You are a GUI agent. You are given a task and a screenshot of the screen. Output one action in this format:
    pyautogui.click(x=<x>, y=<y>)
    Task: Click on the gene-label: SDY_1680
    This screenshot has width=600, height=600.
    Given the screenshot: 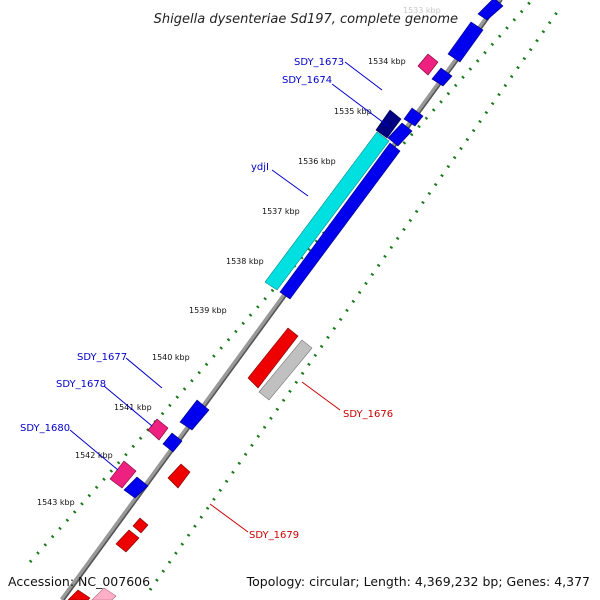 What is the action you would take?
    pyautogui.click(x=45, y=428)
    